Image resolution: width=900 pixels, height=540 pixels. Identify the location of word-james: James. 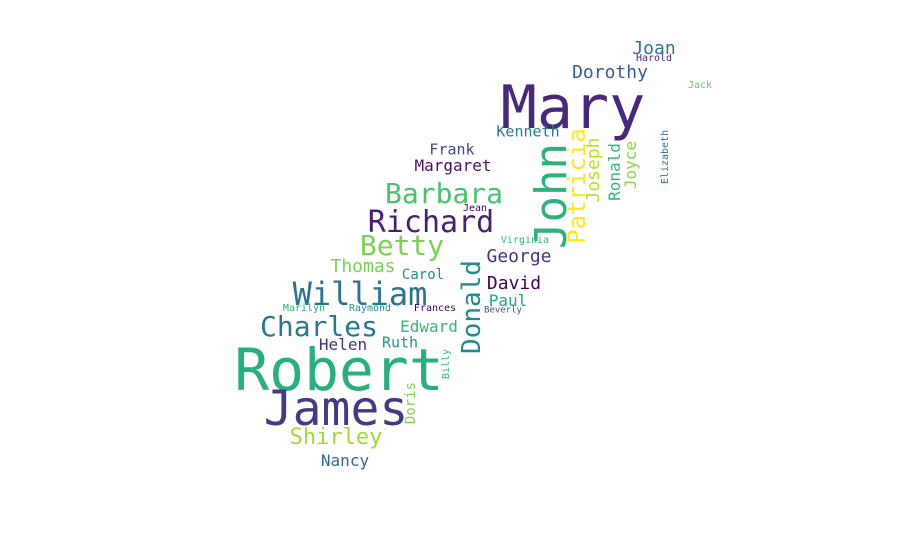
(336, 409).